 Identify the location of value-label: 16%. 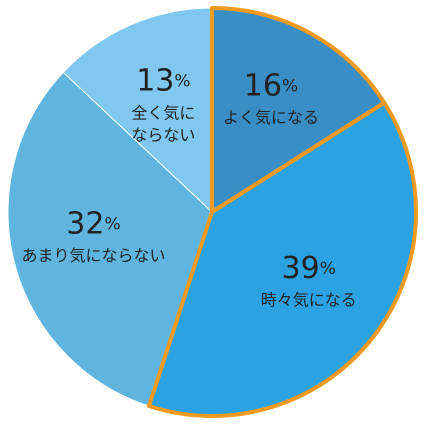
(271, 85).